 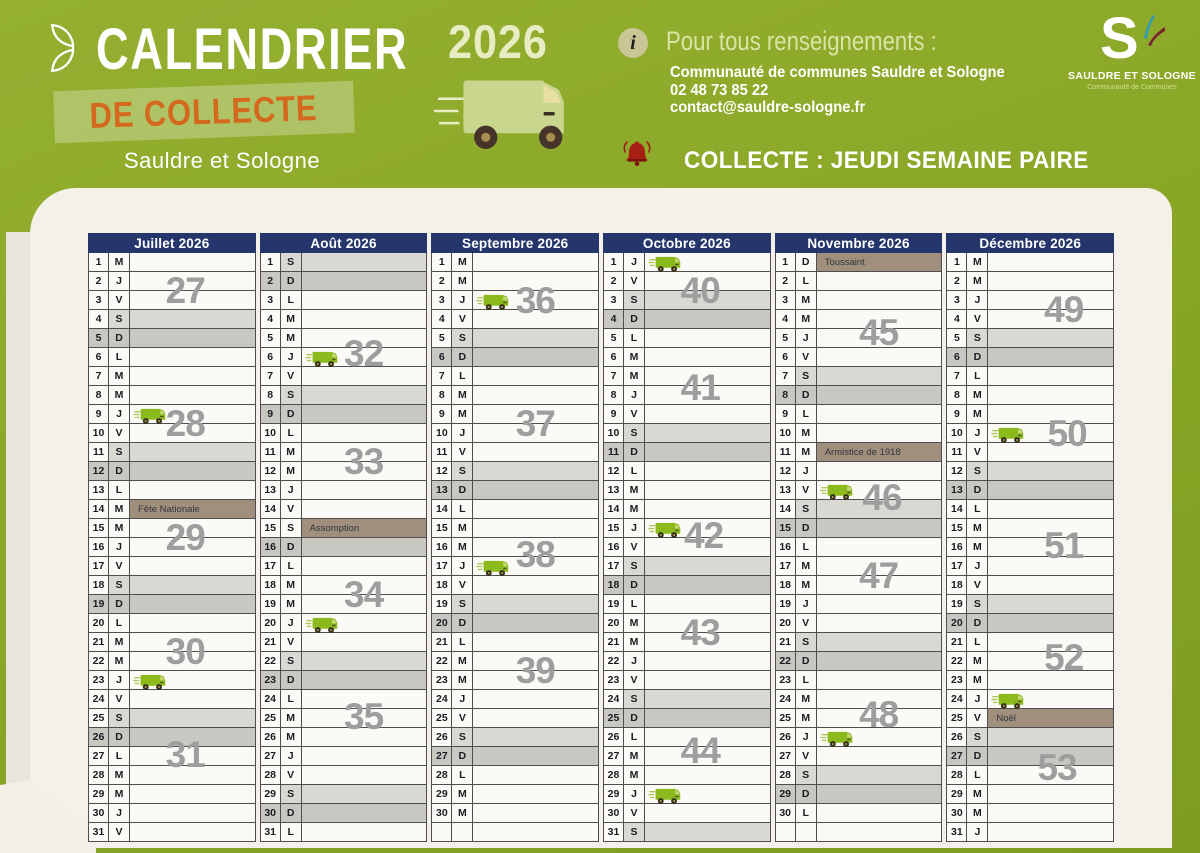 I want to click on month-header: Juillet 2026, so click(x=172, y=243).